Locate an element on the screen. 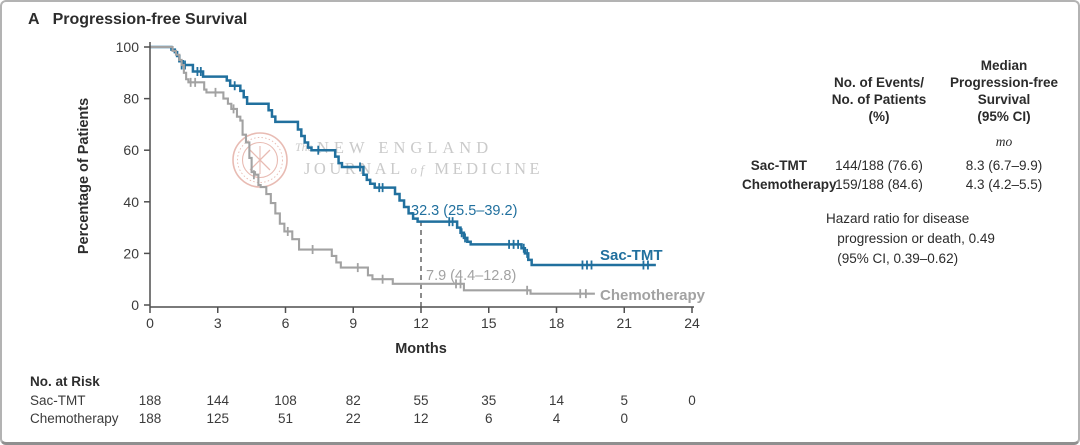  rate-annotation-sac-tmt: 32.3 (25.5–39.2) is located at coordinates (464, 211).